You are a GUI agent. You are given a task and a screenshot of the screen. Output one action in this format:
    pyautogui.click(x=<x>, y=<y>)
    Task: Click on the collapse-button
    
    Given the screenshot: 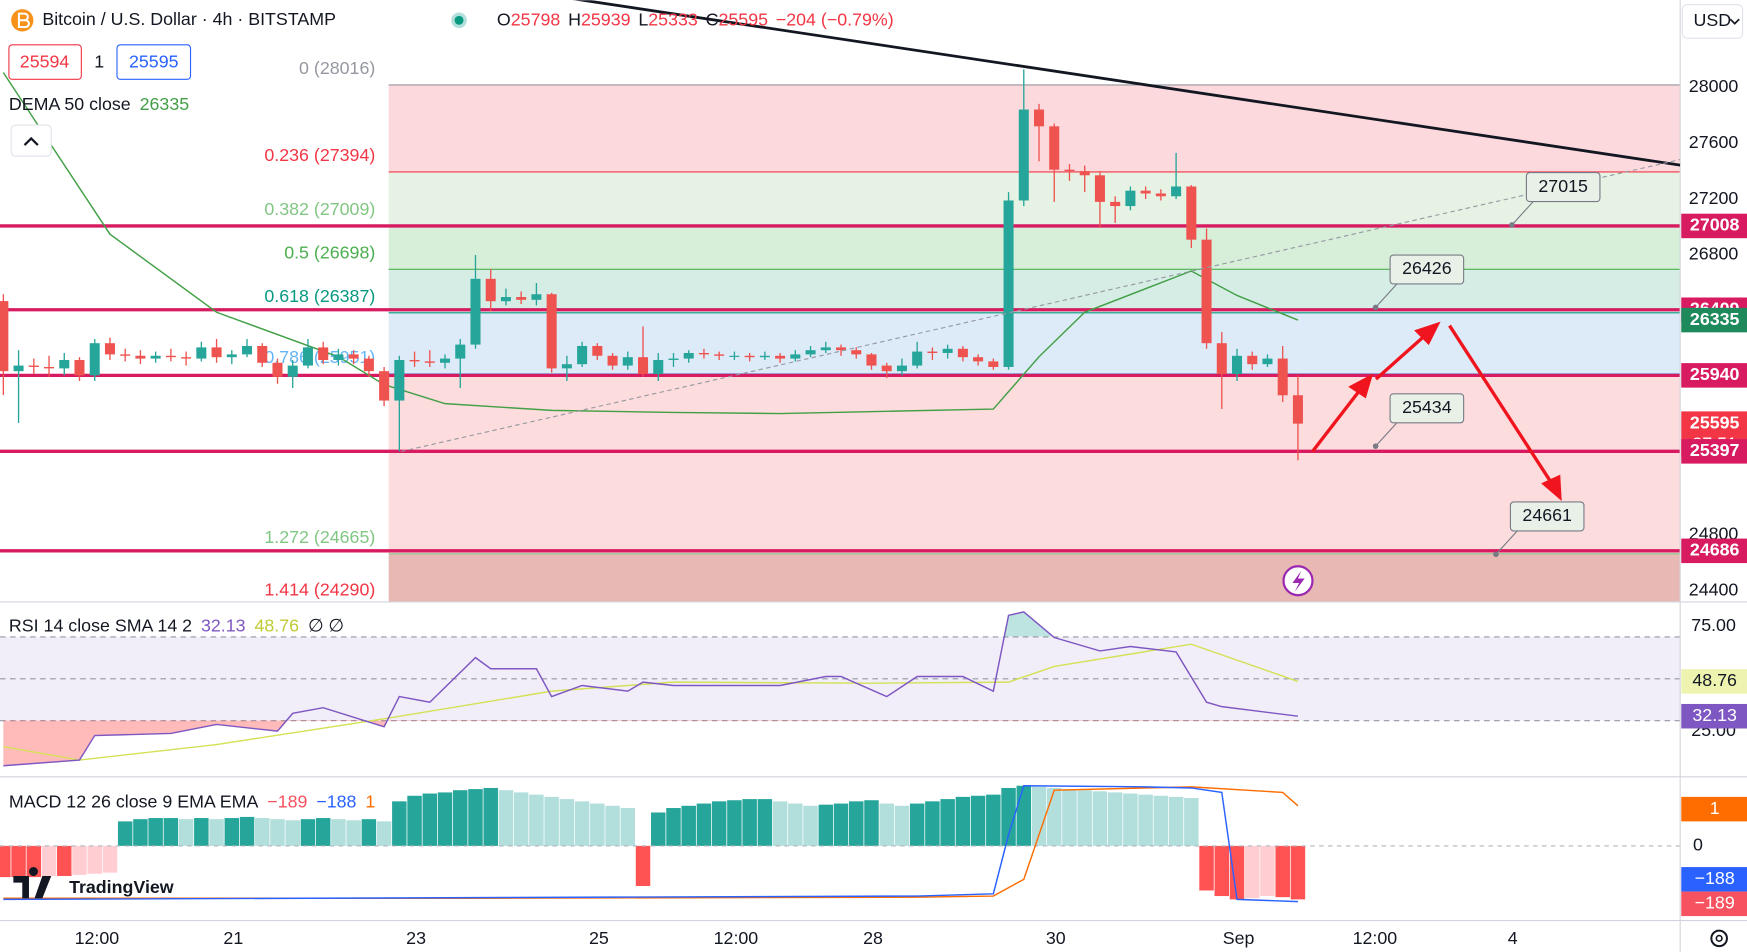 What is the action you would take?
    pyautogui.click(x=31, y=140)
    